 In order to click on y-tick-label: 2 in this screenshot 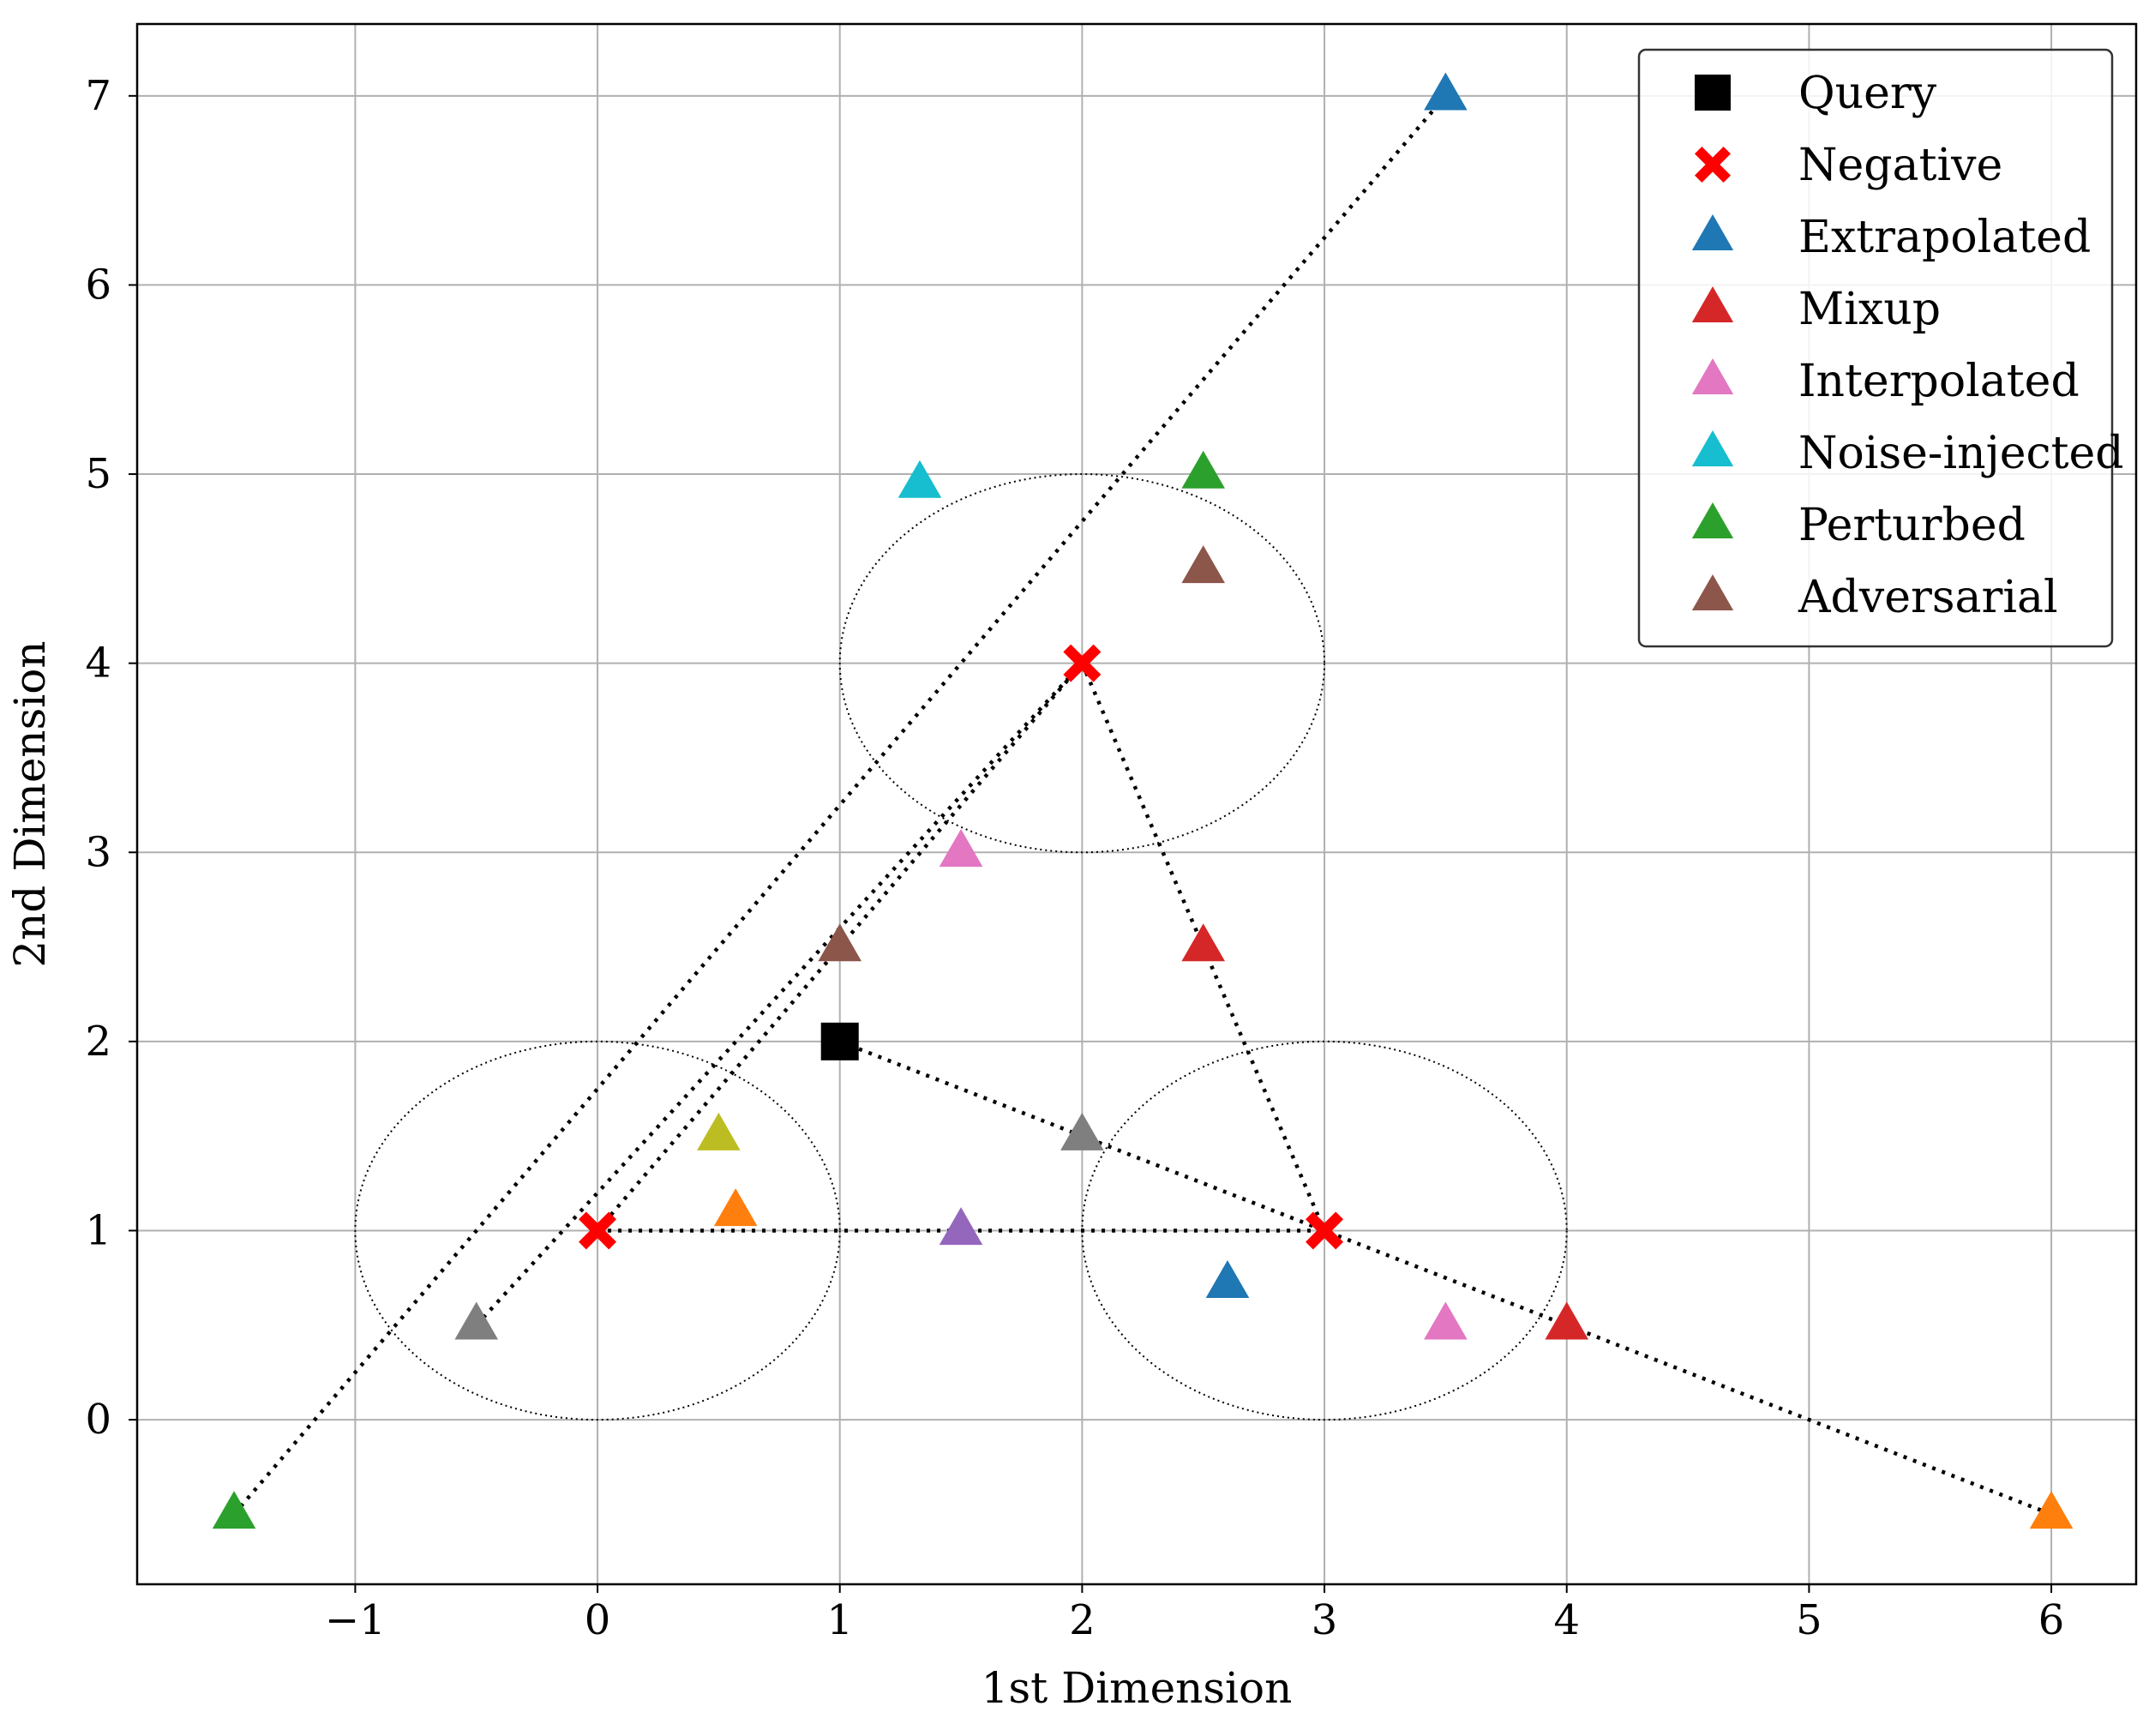, I will do `click(98, 1042)`.